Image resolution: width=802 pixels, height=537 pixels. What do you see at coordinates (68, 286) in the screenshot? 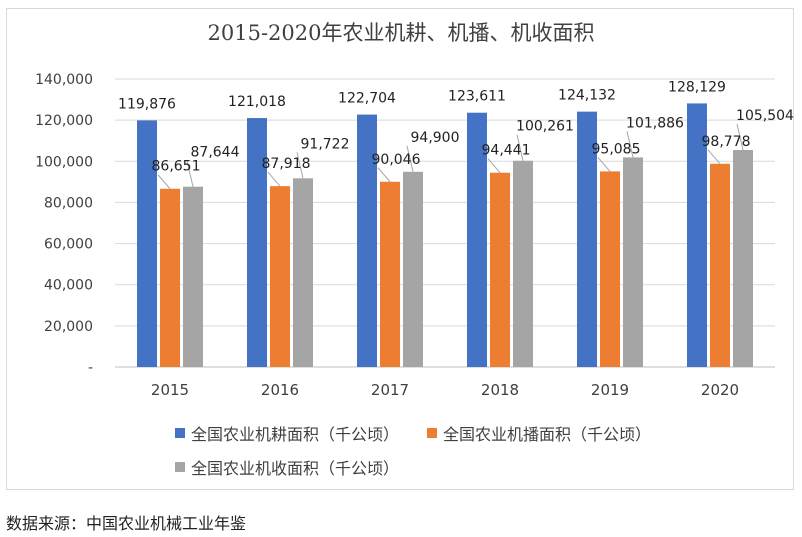
I see `y-tick-label: 40,000` at bounding box center [68, 286].